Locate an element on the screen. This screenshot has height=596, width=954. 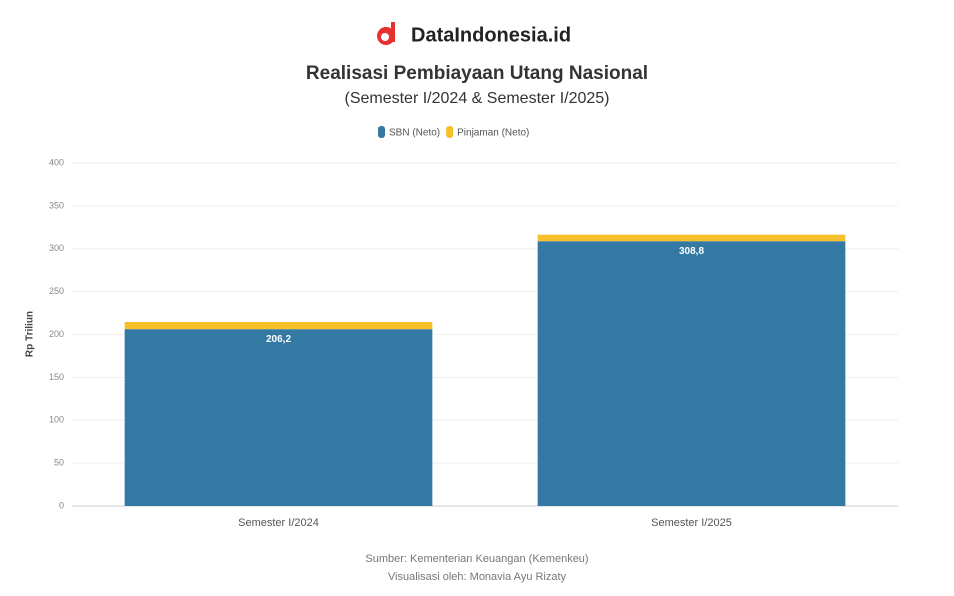
x-tick-label: Semester I/2025 is located at coordinates (691, 523).